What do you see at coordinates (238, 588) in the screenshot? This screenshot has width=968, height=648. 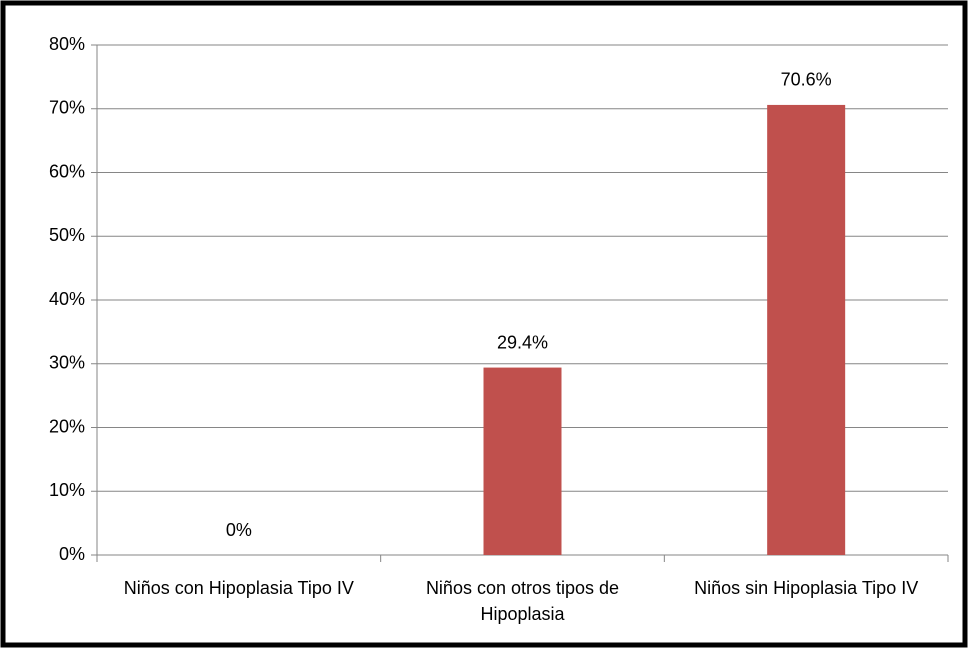 I see `x-tick-label: Niños con Hipoplasia Tipo IV` at bounding box center [238, 588].